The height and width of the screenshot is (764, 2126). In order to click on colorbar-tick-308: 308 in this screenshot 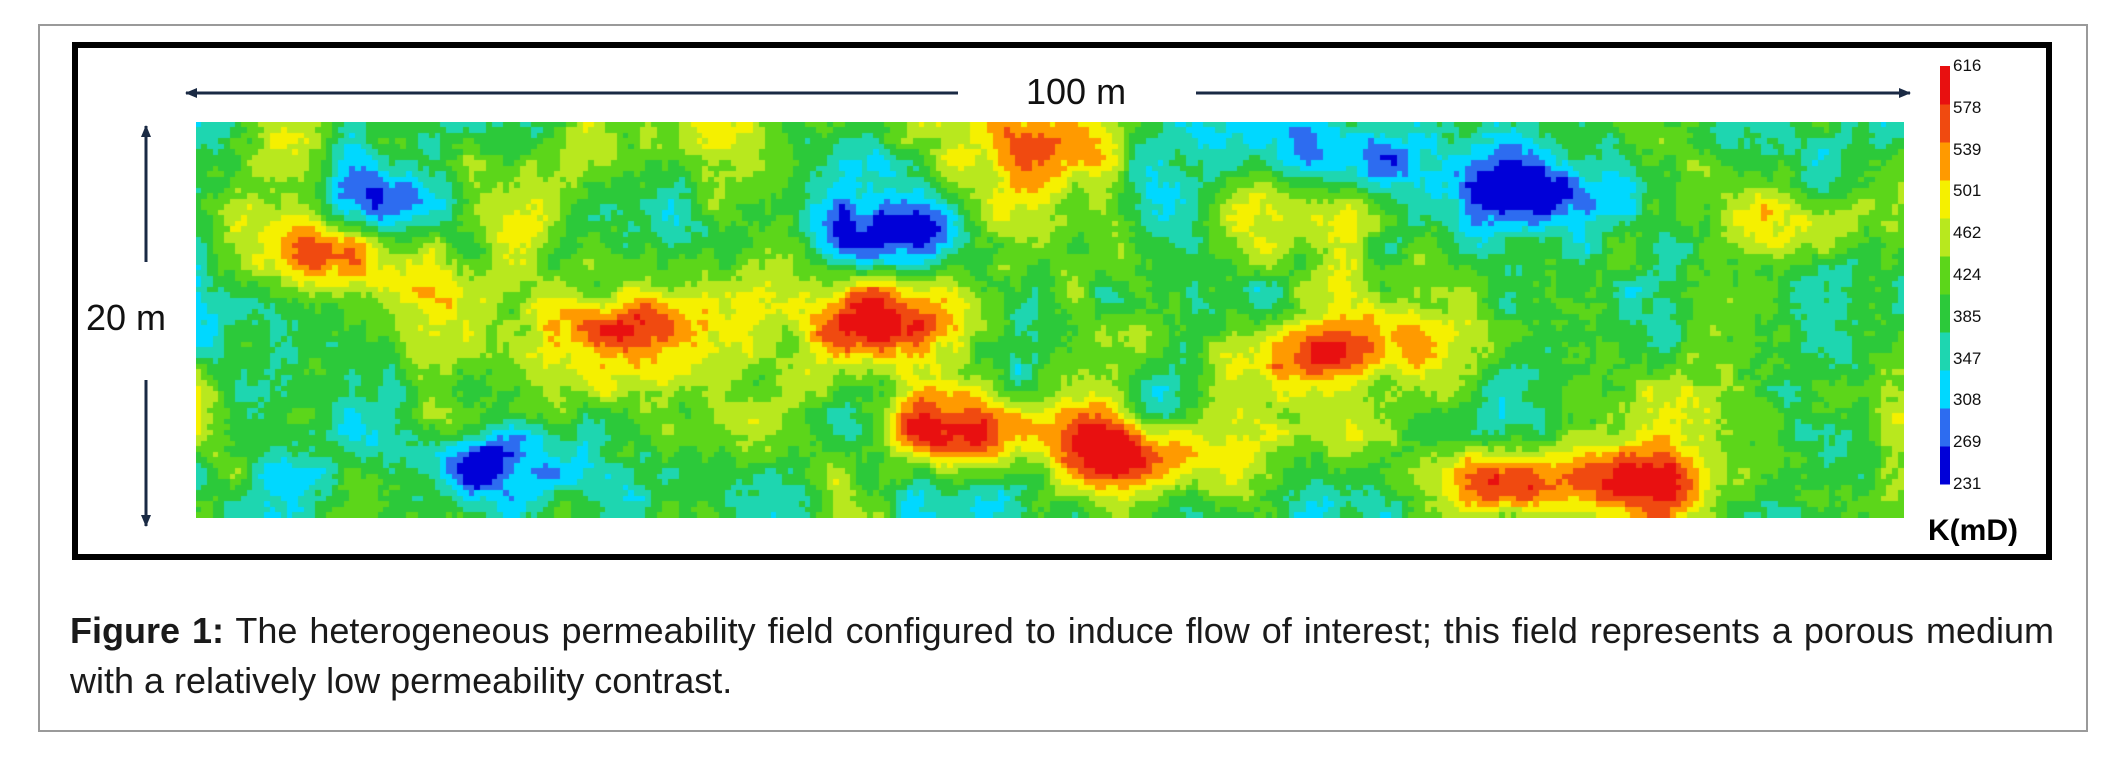, I will do `click(1967, 400)`.